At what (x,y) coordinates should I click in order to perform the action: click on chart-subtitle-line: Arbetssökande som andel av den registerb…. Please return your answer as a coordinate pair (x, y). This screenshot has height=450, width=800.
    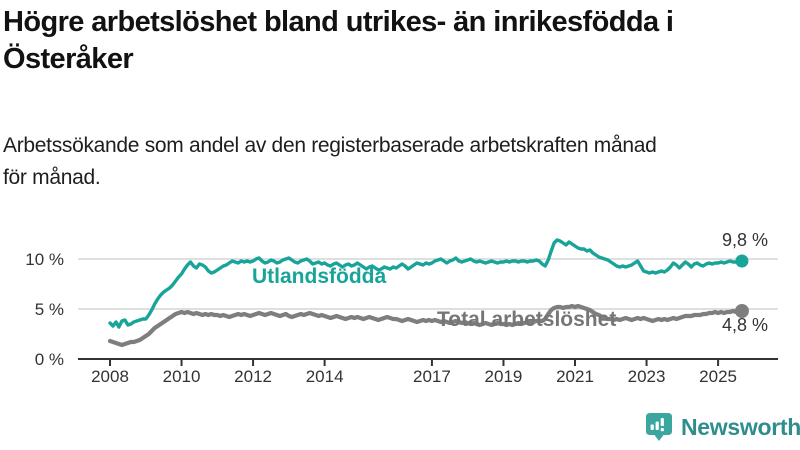
    Looking at the image, I should click on (330, 145).